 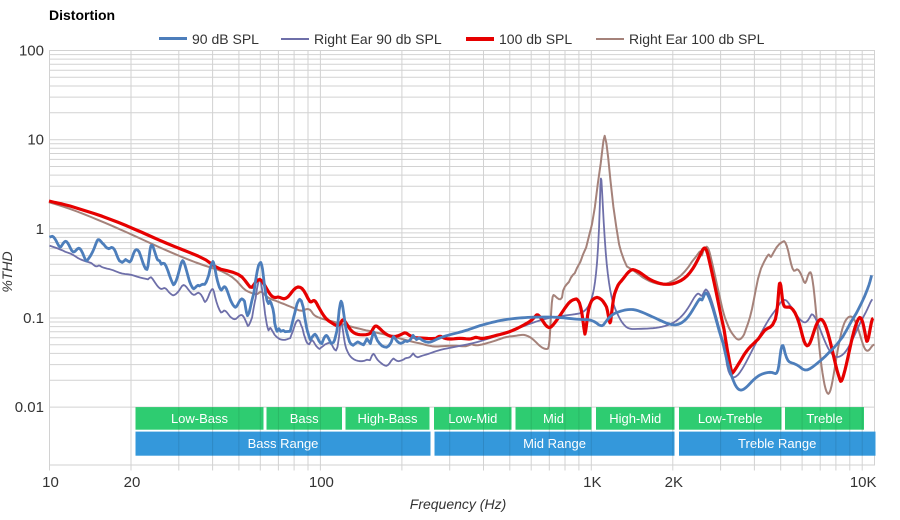 What do you see at coordinates (674, 482) in the screenshot?
I see `svg-text: 2K` at bounding box center [674, 482].